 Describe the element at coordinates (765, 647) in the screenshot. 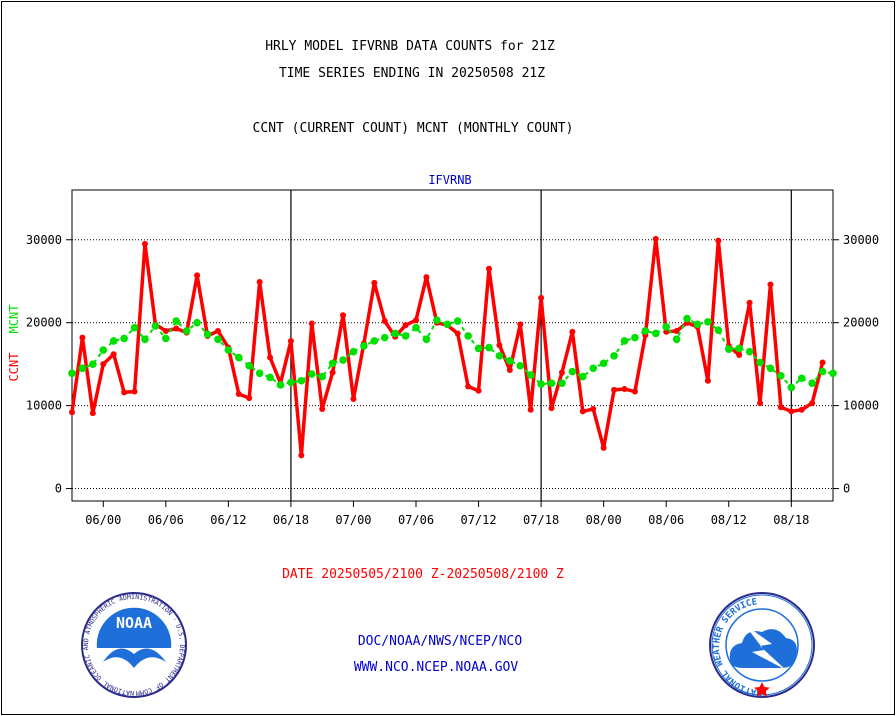

I see `nws-lightning-icon` at that location.